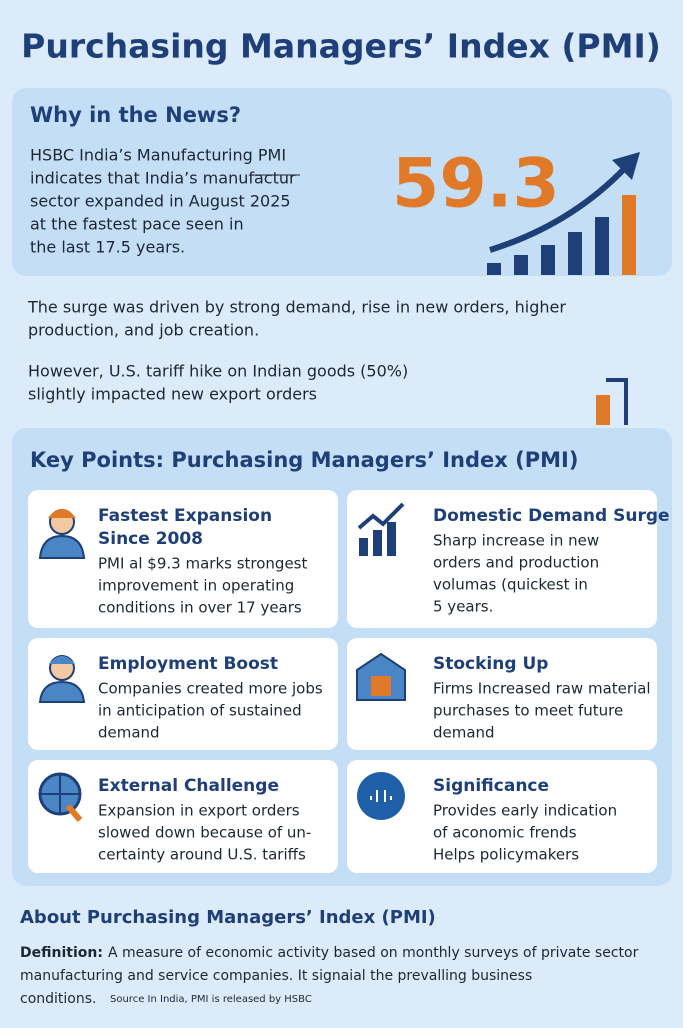  What do you see at coordinates (525, 811) in the screenshot?
I see `card-text: Provides early indication` at bounding box center [525, 811].